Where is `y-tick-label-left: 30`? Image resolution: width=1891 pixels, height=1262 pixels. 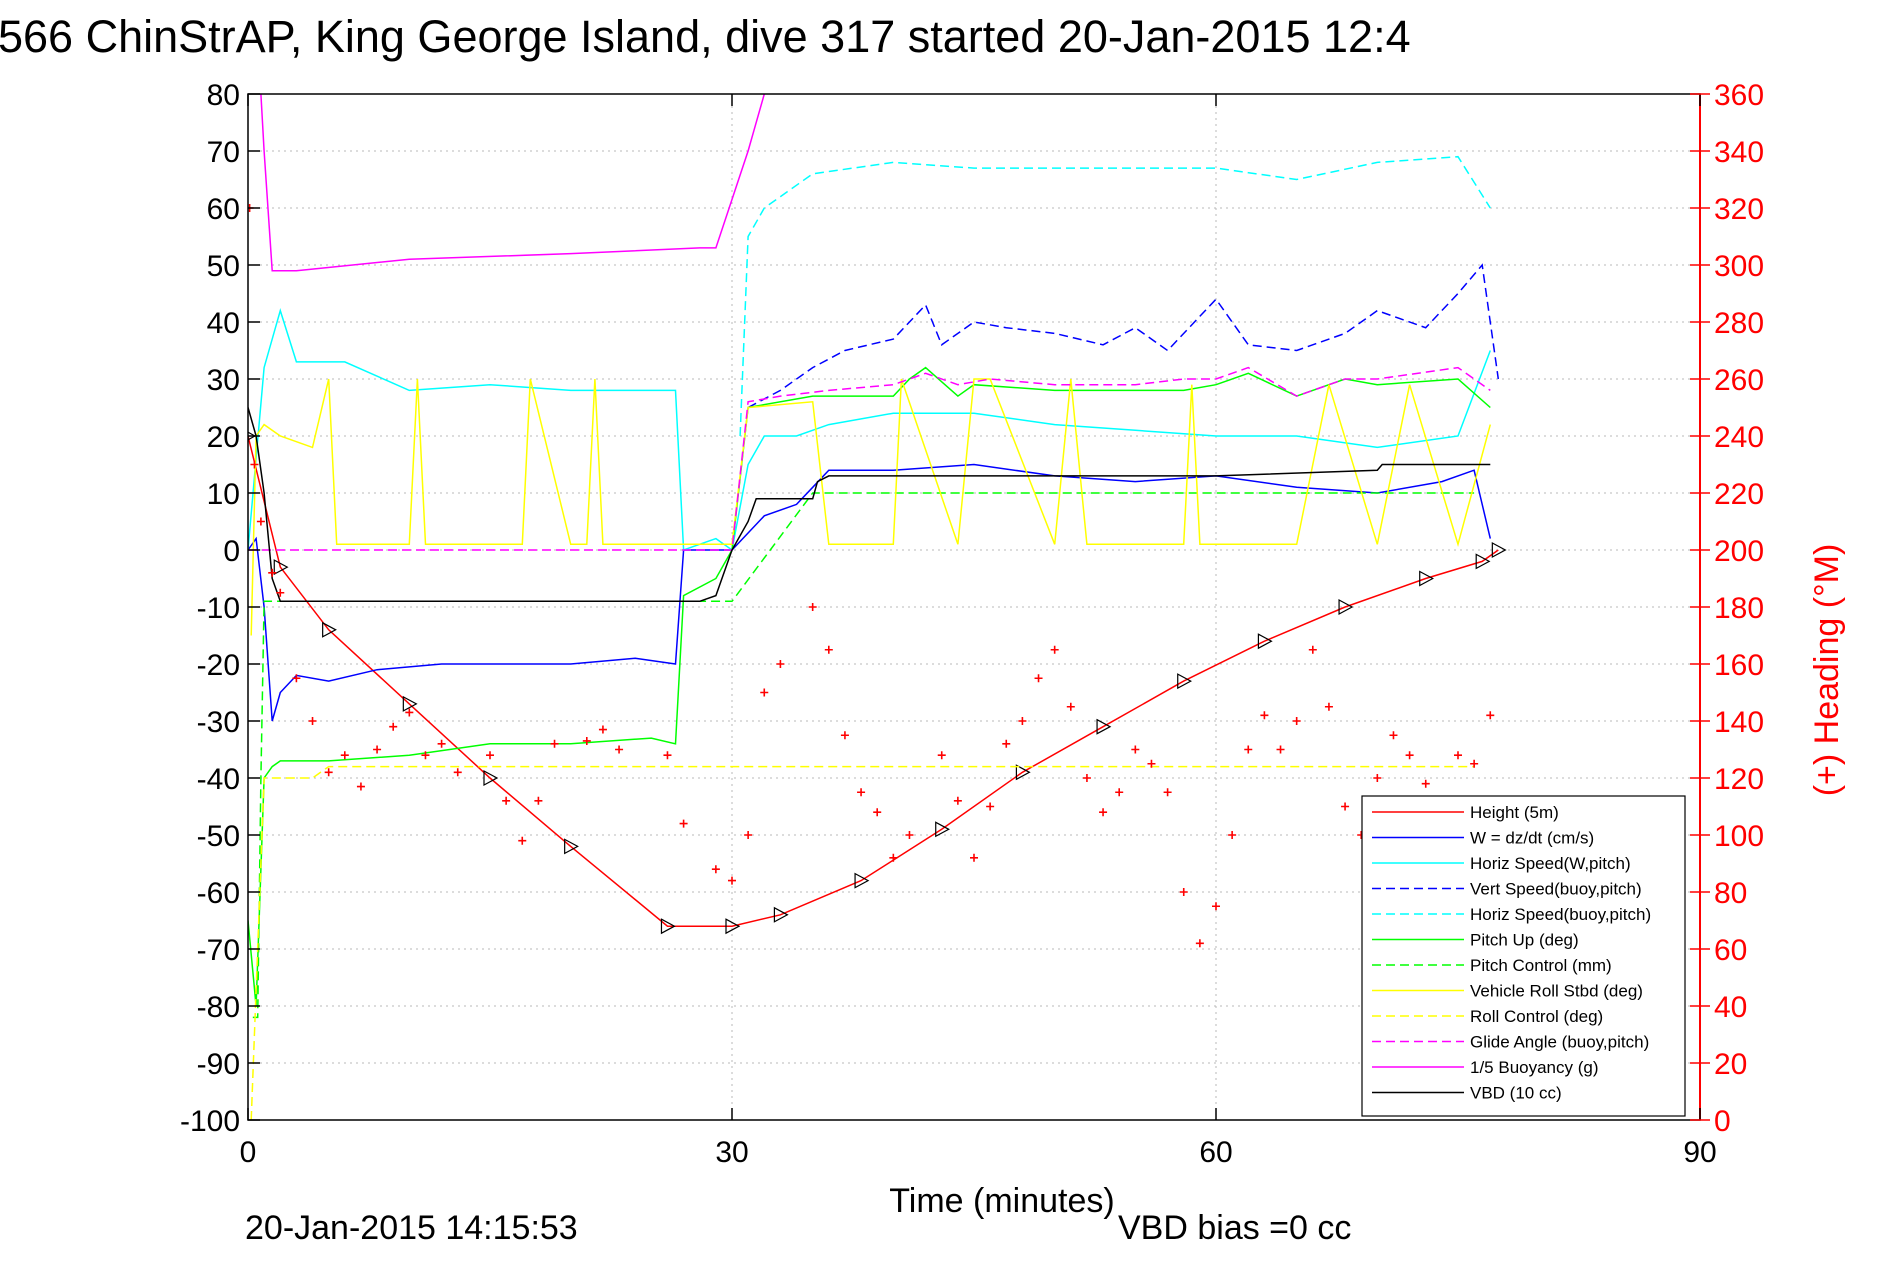
y-tick-label-left: 30 is located at coordinates (223, 380).